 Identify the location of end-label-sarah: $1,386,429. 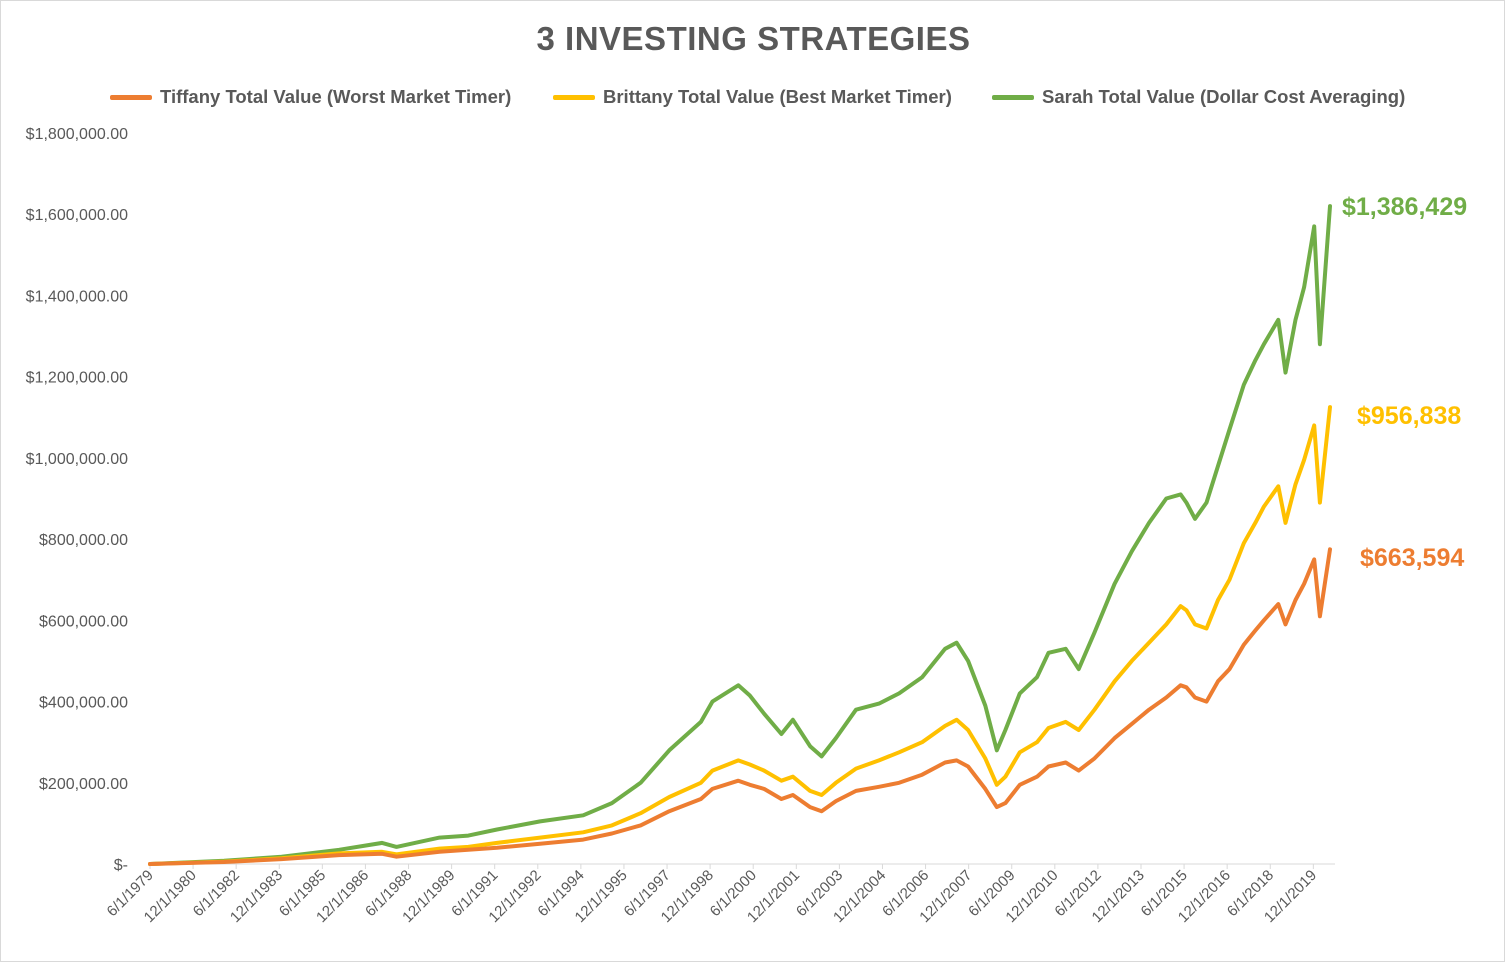
(1404, 207).